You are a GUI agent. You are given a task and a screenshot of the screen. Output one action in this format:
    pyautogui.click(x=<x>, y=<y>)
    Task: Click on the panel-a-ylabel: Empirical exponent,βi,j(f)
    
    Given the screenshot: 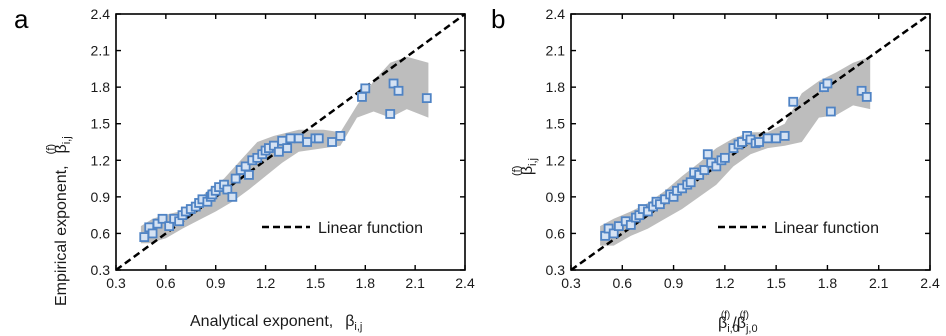 What is the action you would take?
    pyautogui.click(x=59, y=221)
    